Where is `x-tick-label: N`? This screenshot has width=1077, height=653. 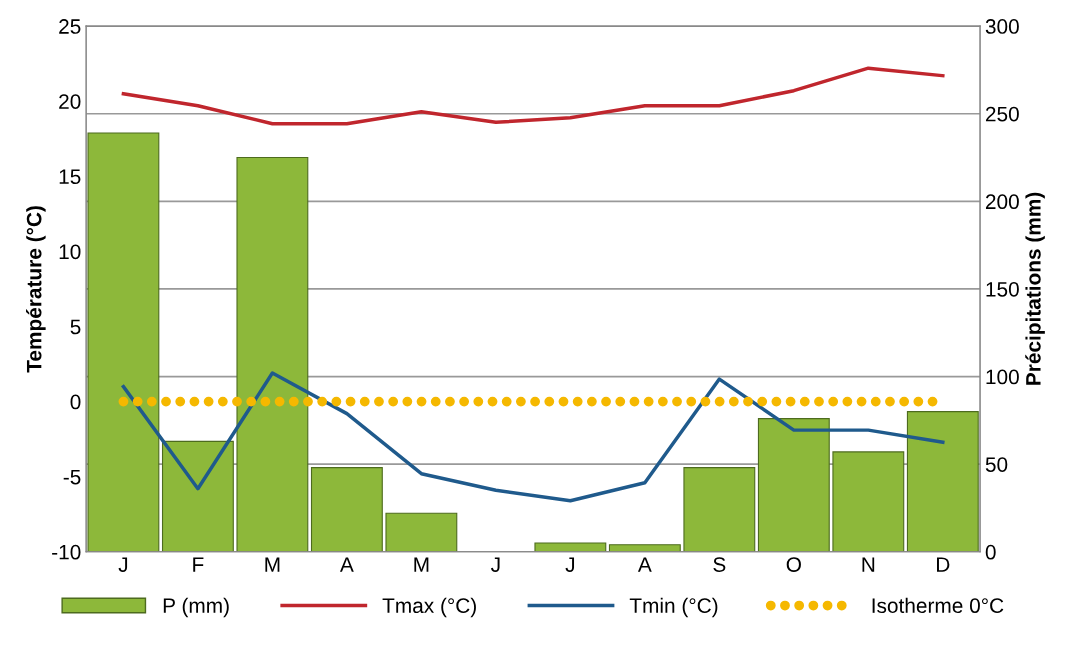 x-tick-label: N is located at coordinates (868, 564).